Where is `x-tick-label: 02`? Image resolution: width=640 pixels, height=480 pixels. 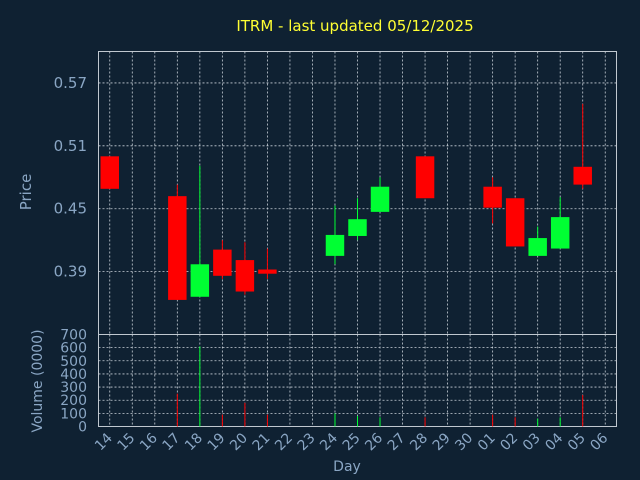
x-tick-label: 02 is located at coordinates (509, 442).